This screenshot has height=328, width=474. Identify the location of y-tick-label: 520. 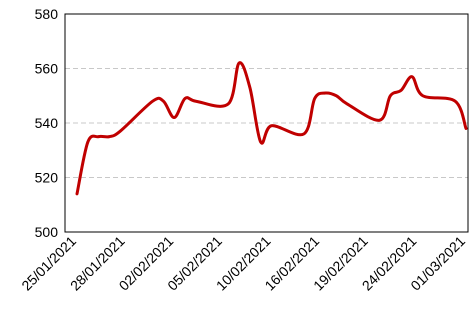
(47, 178).